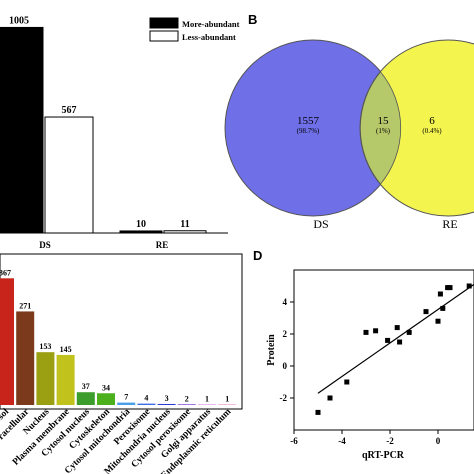 The height and width of the screenshot is (474, 474). I want to click on data-label-peroxisome: 4, so click(146, 398).